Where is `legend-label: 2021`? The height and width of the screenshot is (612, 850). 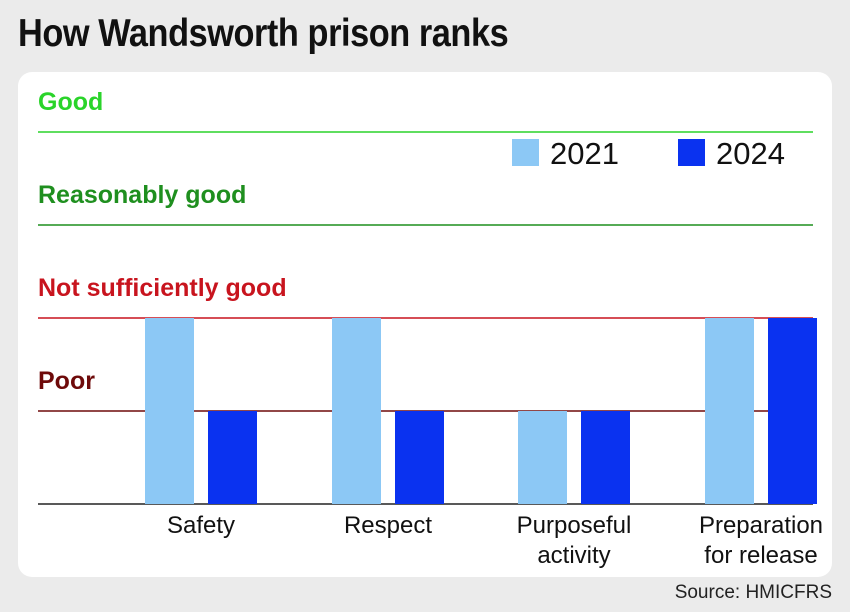
legend-label: 2021 is located at coordinates (584, 153).